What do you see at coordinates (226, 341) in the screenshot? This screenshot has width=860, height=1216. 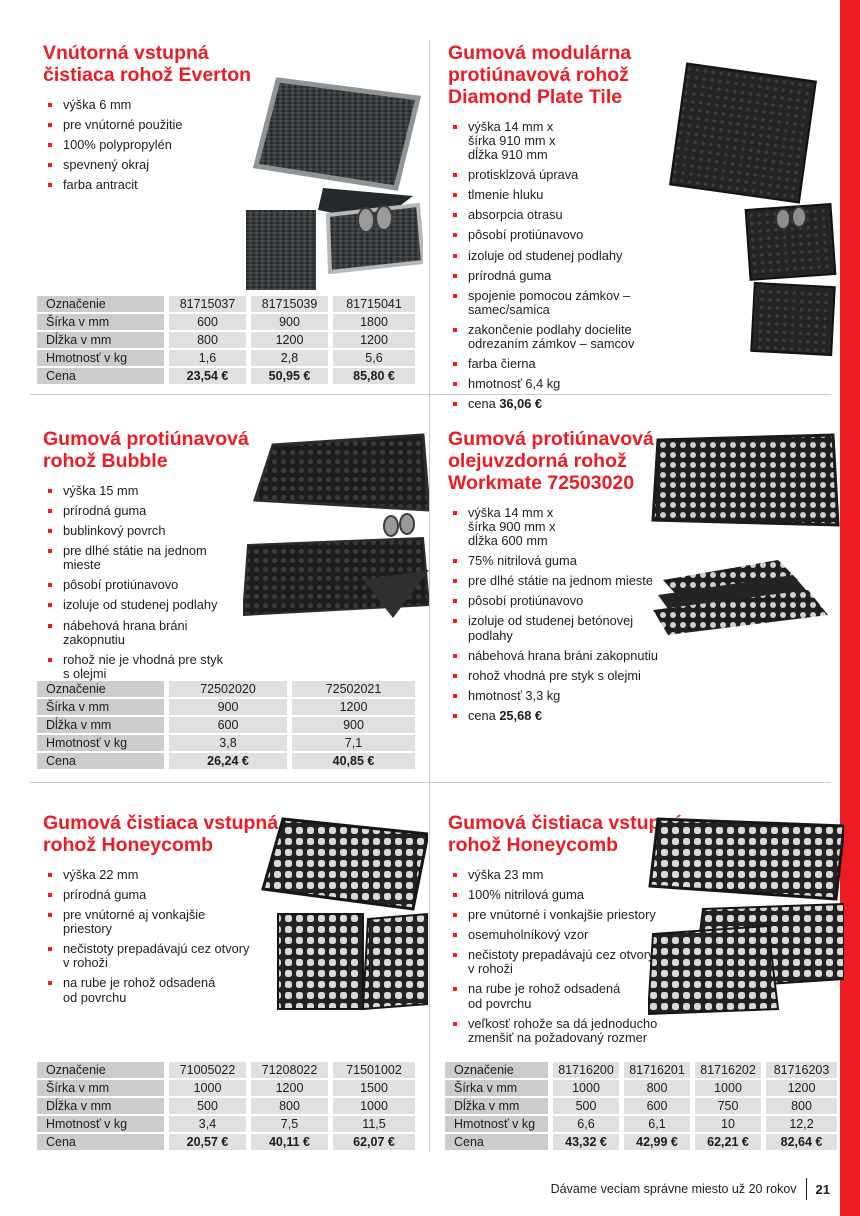 I see `spec-row: Dĺžka v mm 800 1200 1200` at bounding box center [226, 341].